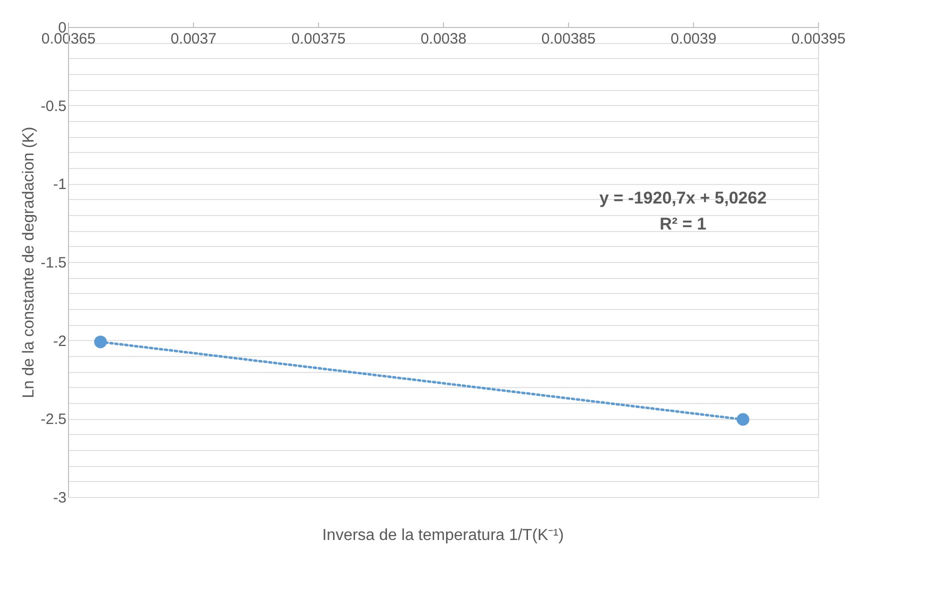 The image size is (949, 602). Describe the element at coordinates (59, 185) in the screenshot. I see `y-tick-label: -1` at that location.